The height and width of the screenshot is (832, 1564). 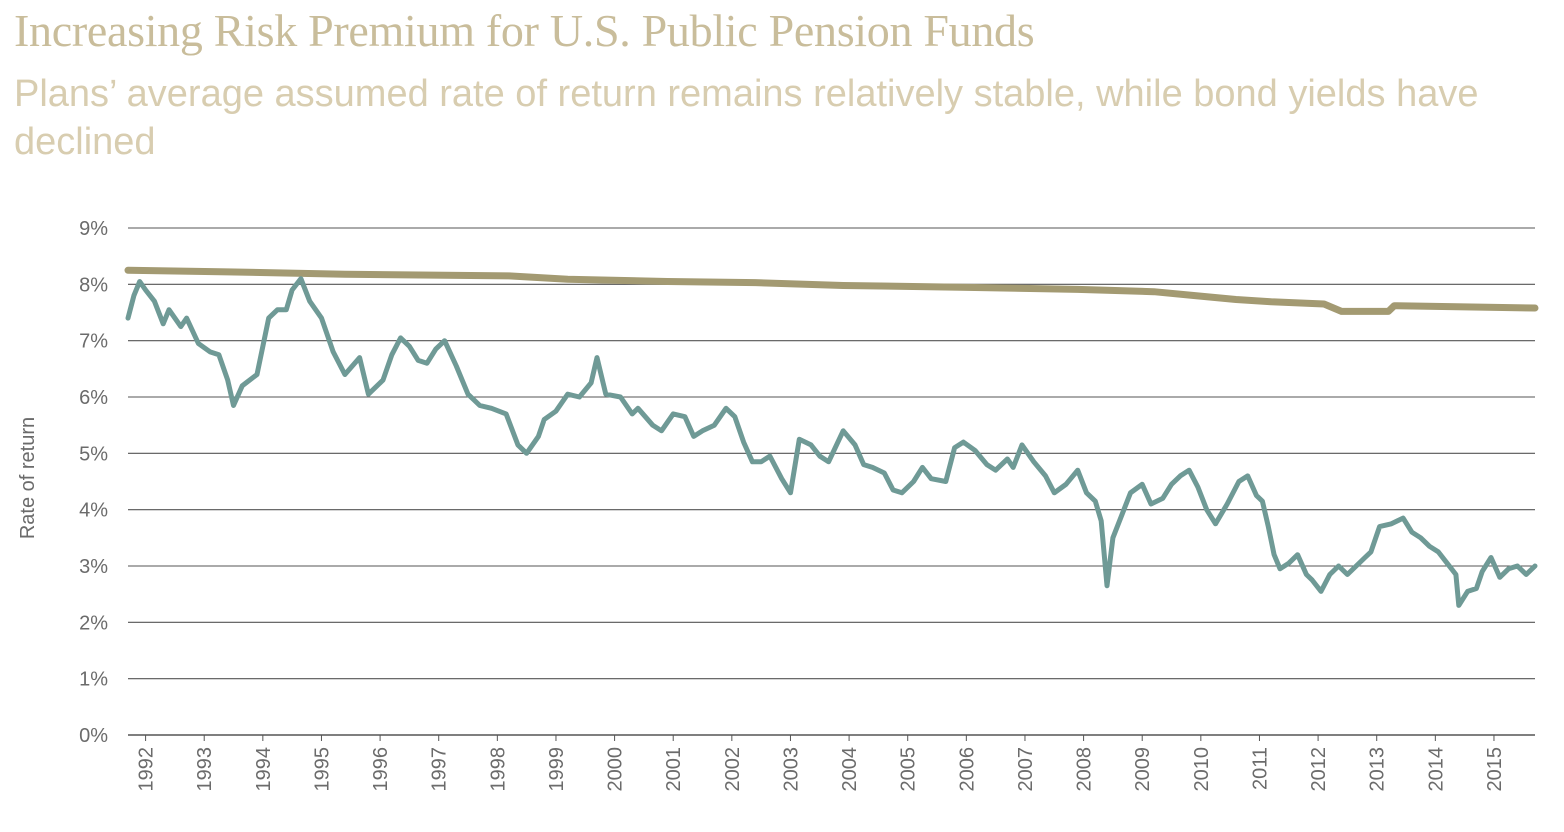 I want to click on x-tick-label: 1995, so click(x=322, y=769).